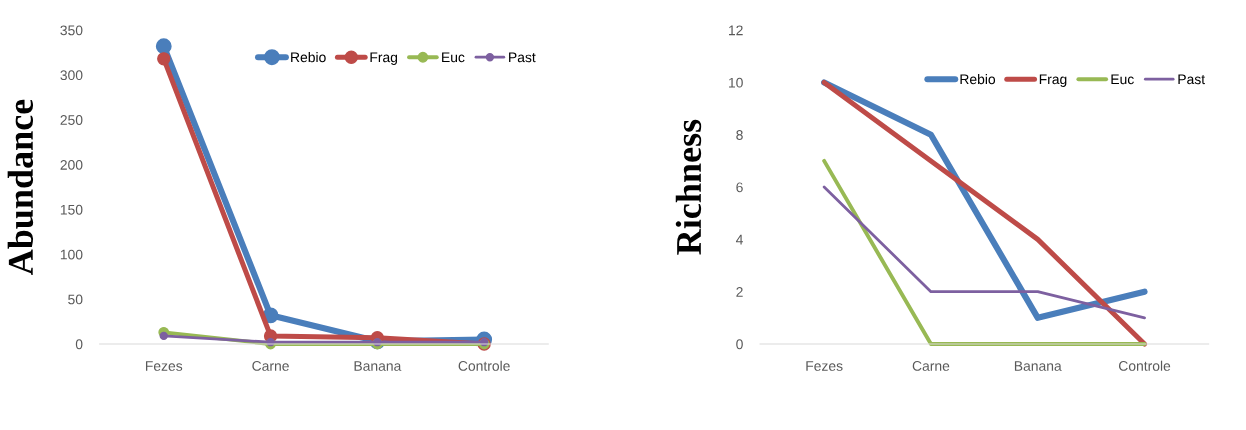  I want to click on y-tick-label: 100, so click(71, 254).